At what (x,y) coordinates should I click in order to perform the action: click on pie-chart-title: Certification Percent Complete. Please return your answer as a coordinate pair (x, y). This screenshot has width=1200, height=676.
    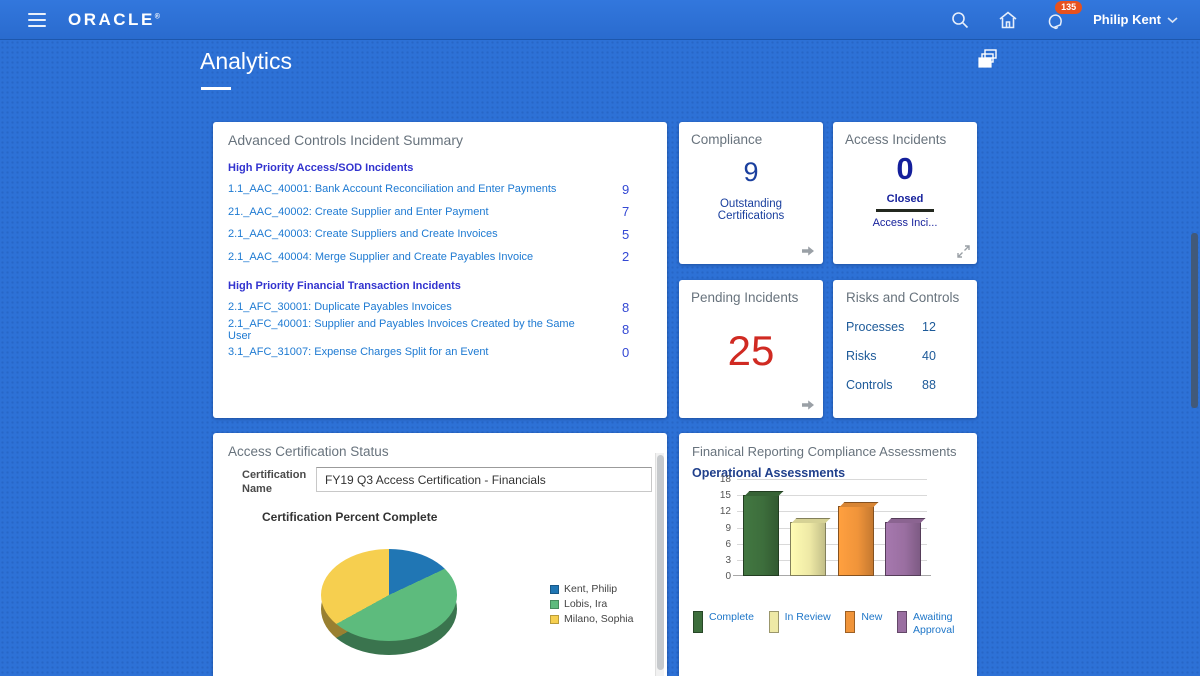
    Looking at the image, I should click on (350, 516).